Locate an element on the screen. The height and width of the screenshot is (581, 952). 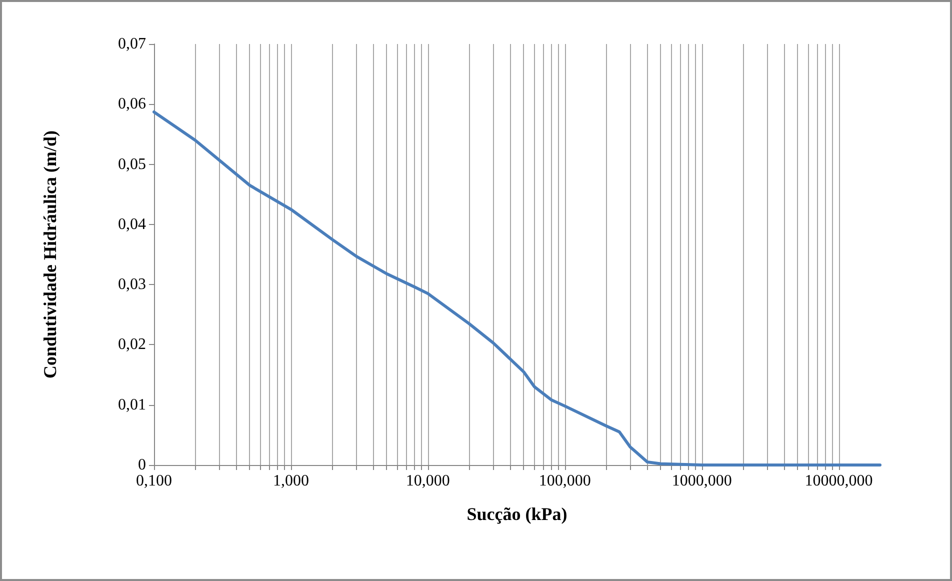
y-tick-label: 0,05 is located at coordinates (132, 164).